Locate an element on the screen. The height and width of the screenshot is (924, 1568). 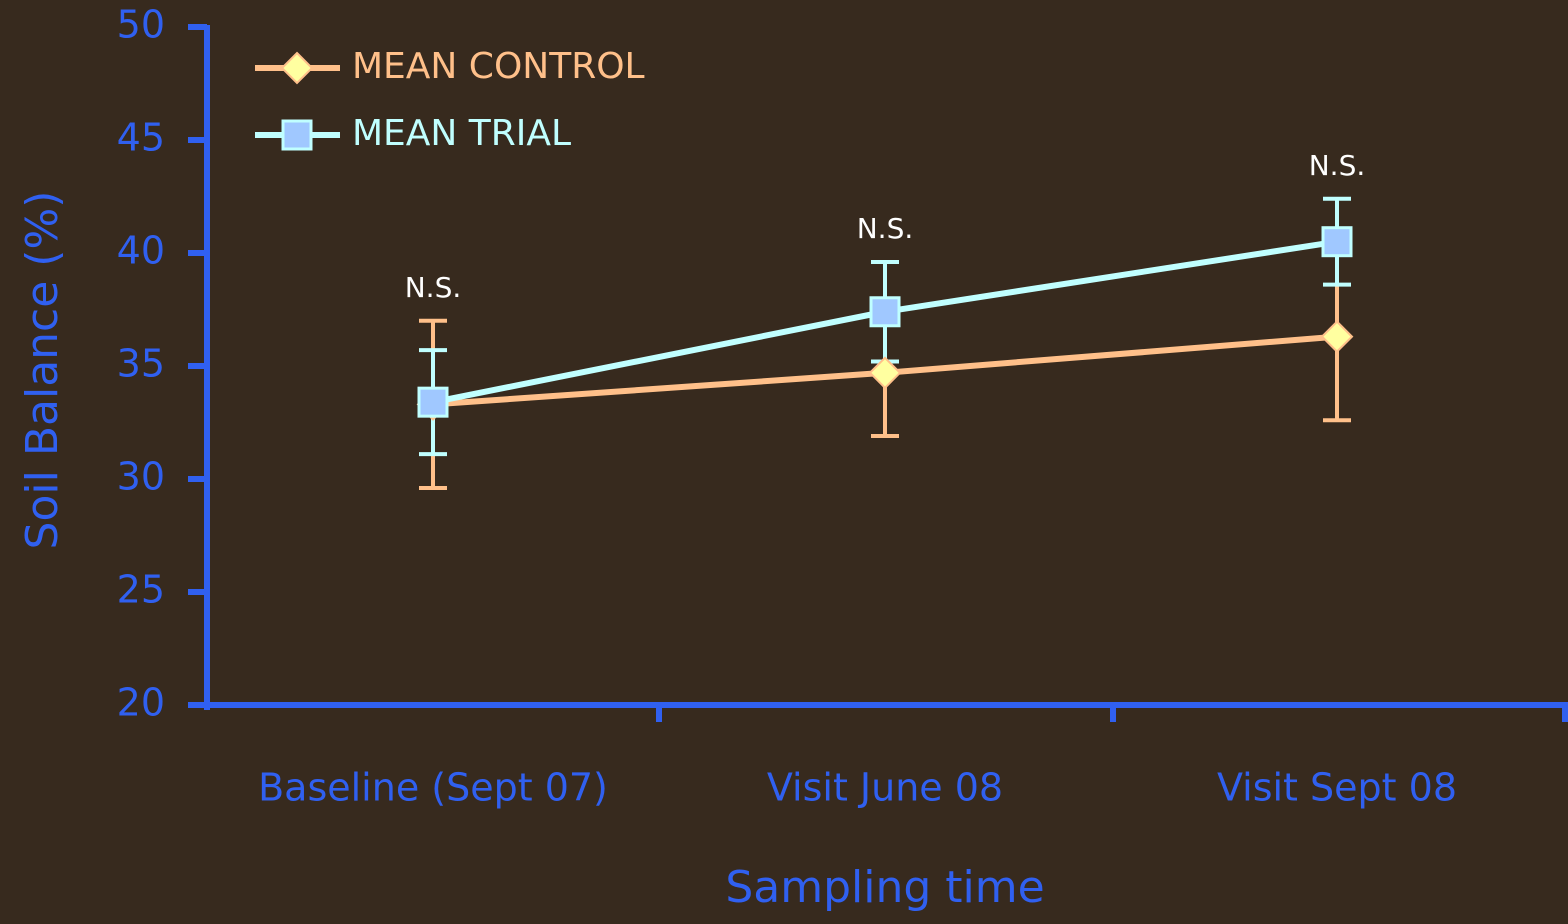
y-tick-label: 45 is located at coordinates (141, 138).